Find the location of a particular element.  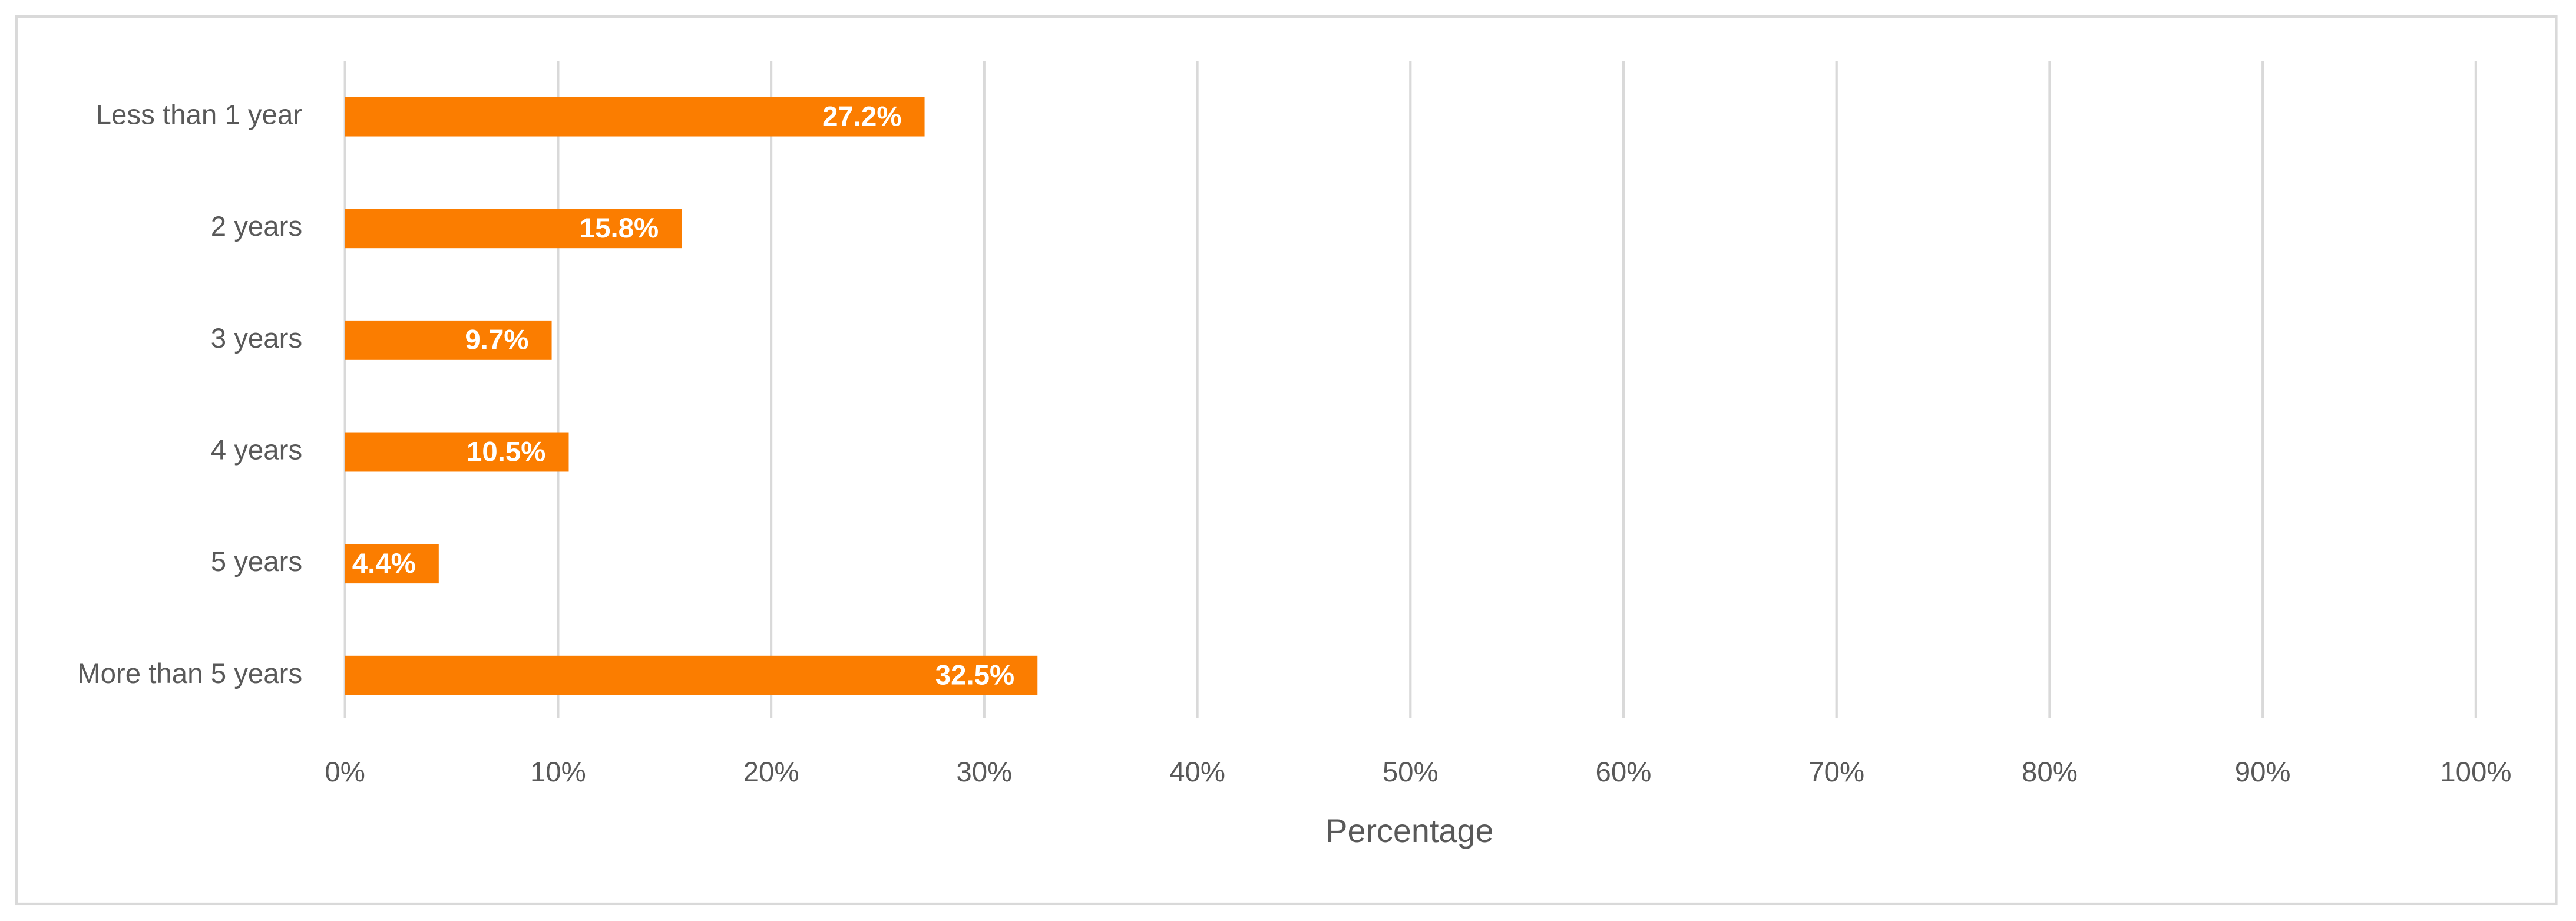

x-tick-label: 40% is located at coordinates (1197, 773).